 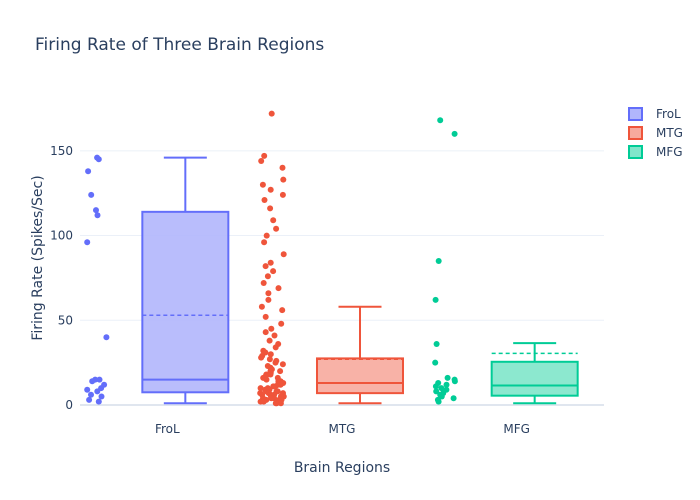 What do you see at coordinates (516, 429) in the screenshot?
I see `x-tick-label-mfg: MFG` at bounding box center [516, 429].